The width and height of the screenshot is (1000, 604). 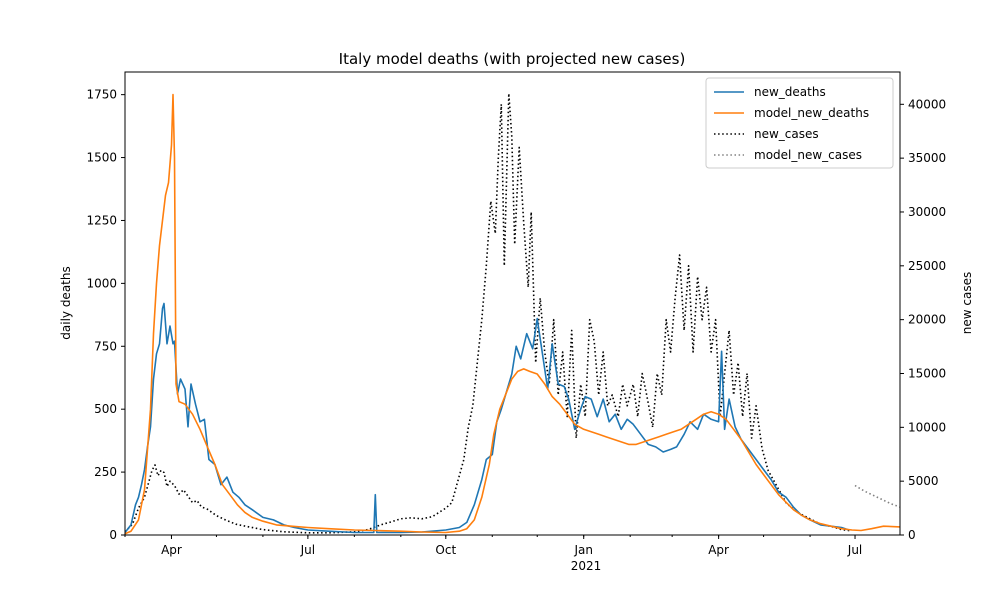 What do you see at coordinates (101, 158) in the screenshot?
I see `y-tick-label: 1500` at bounding box center [101, 158].